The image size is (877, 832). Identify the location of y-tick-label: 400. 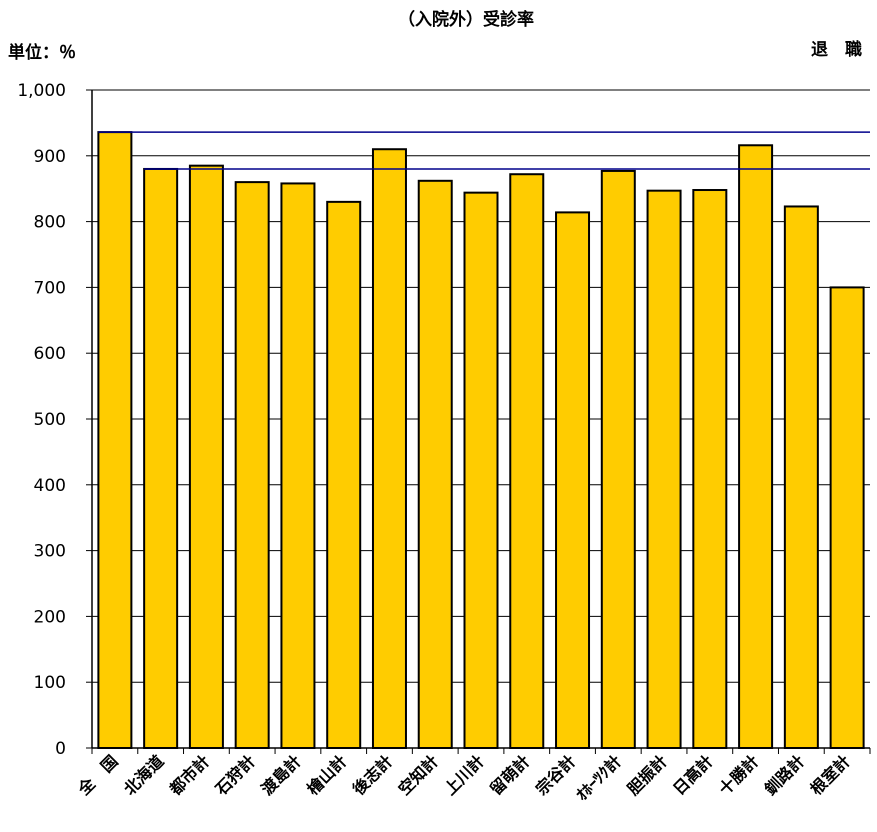
(50, 486).